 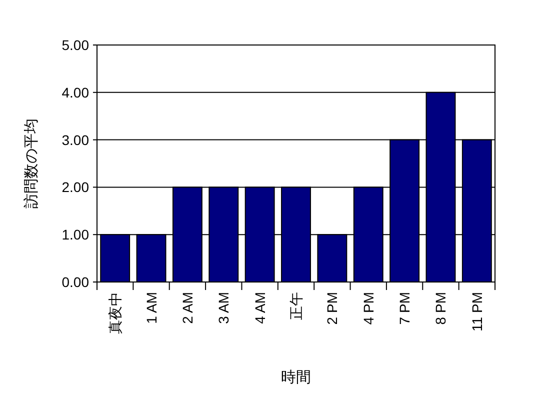 I want to click on x-tick-label: 8 PM, so click(x=440, y=308).